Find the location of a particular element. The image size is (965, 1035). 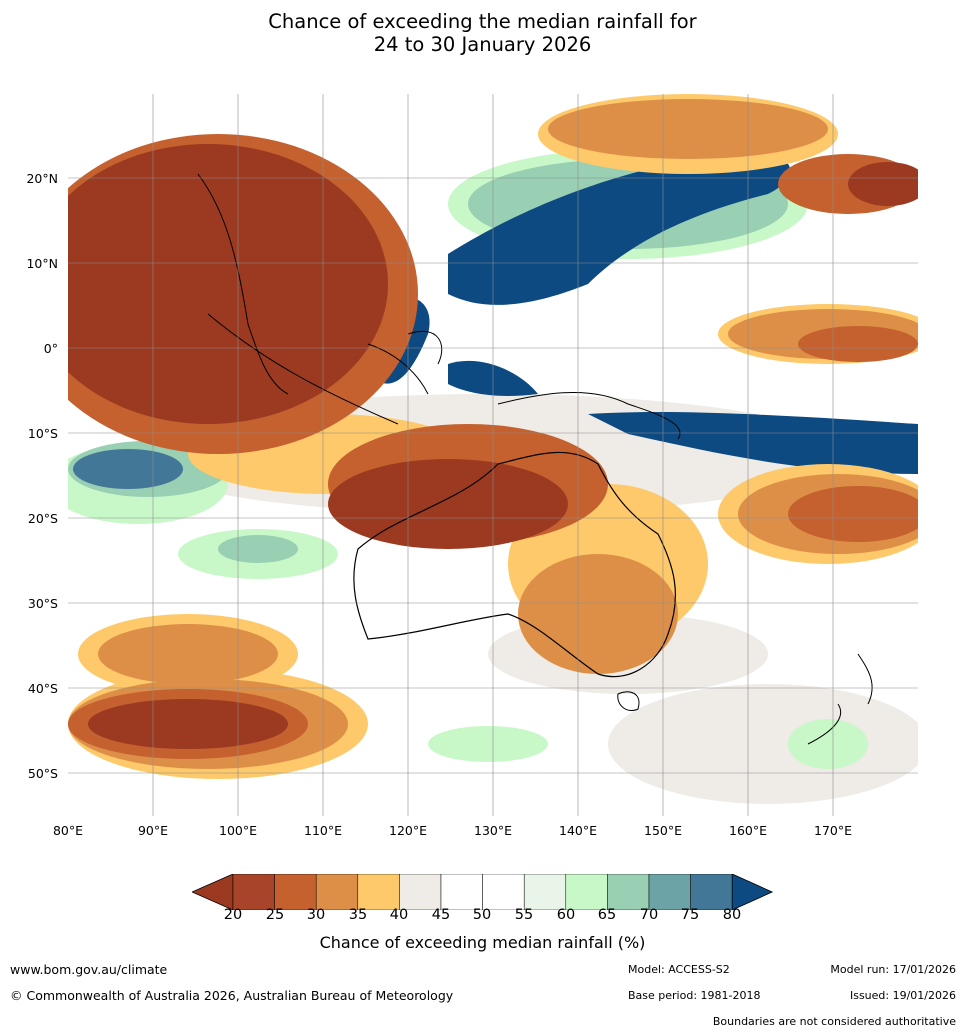

australia-coastline is located at coordinates (515, 564).